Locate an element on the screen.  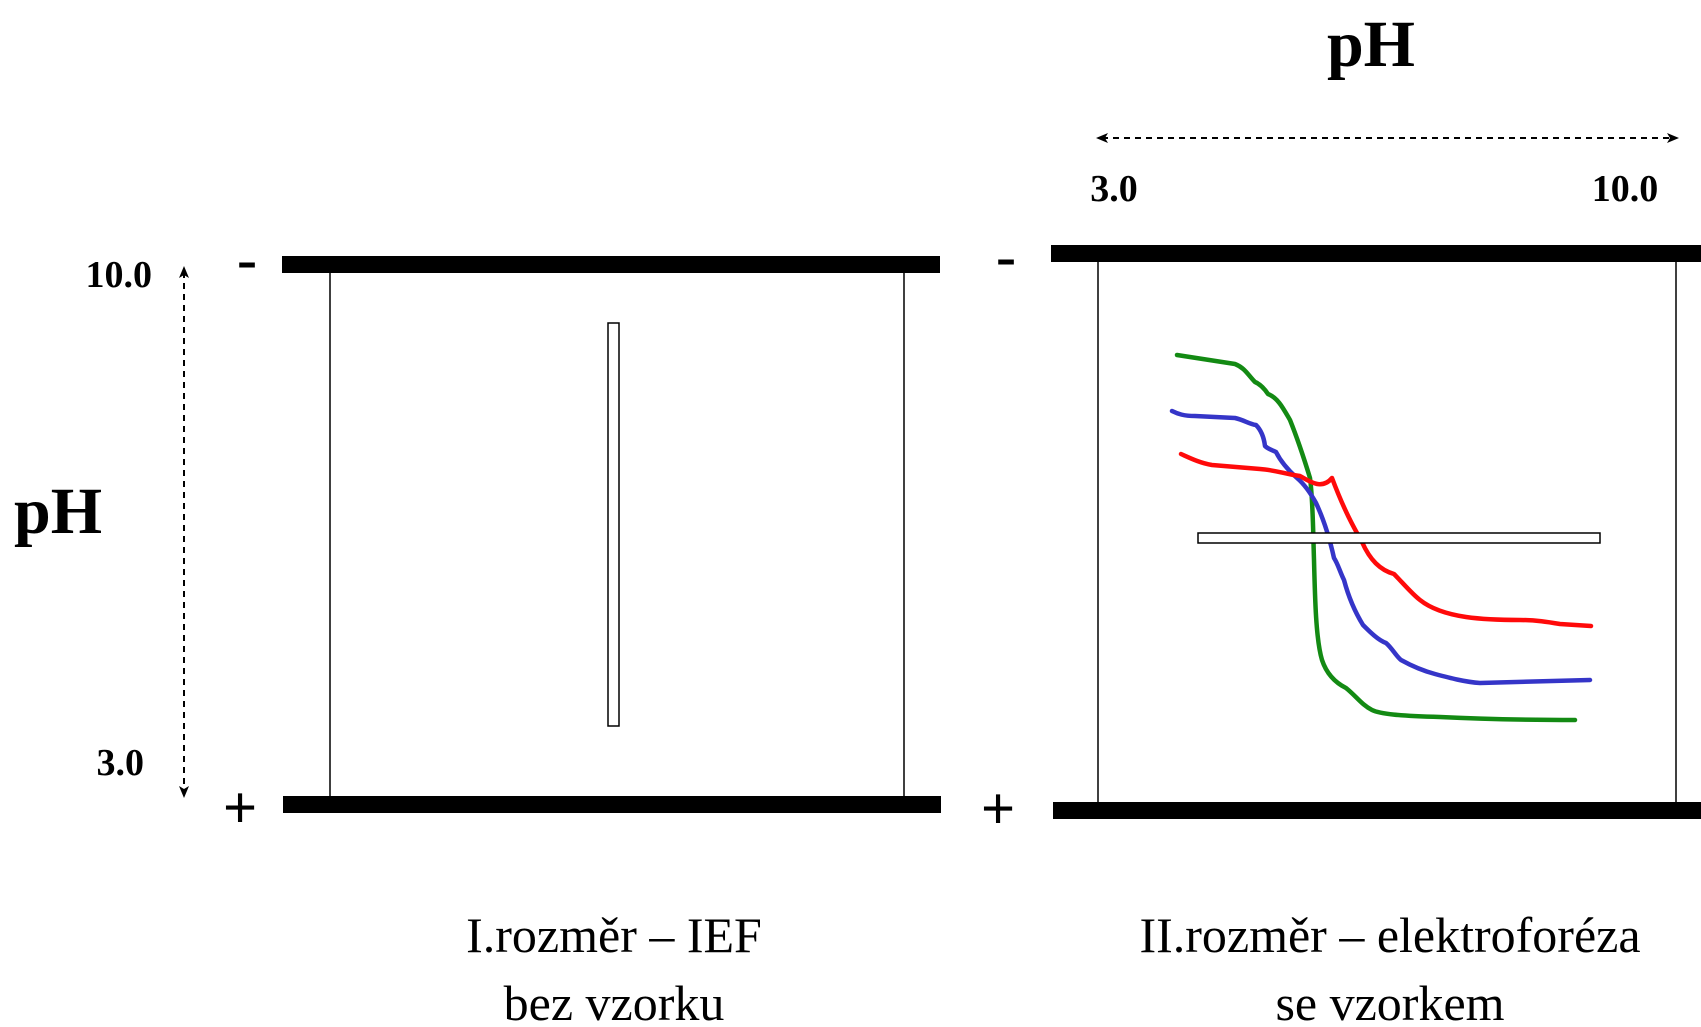
right-ph-axis-title: pH is located at coordinates (1371, 44).